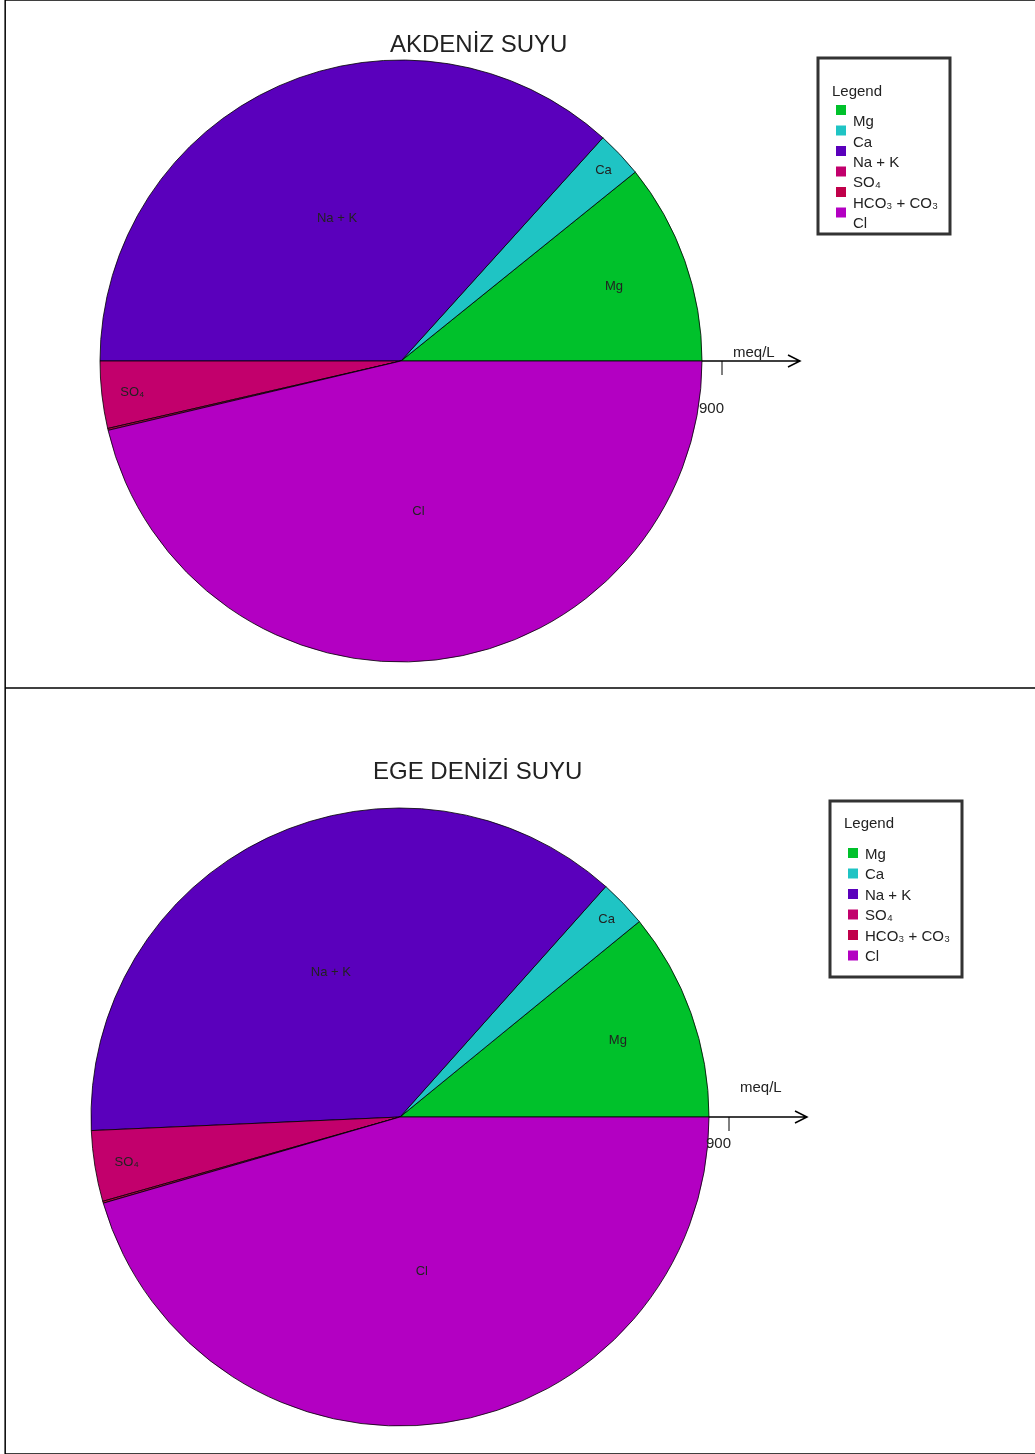 The image size is (1035, 1454). Describe the element at coordinates (863, 141) in the screenshot. I see `category-label: Ca` at that location.